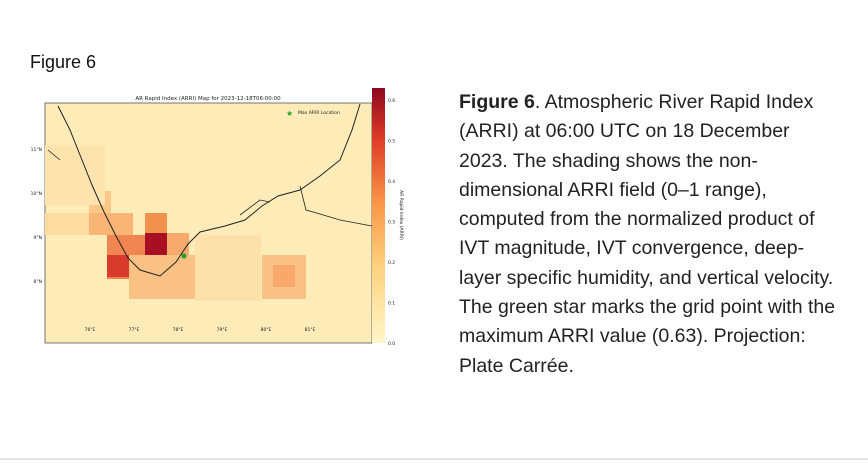 The height and width of the screenshot is (464, 868). Describe the element at coordinates (391, 304) in the screenshot. I see `colorbar-tick-label: 0.1` at that location.